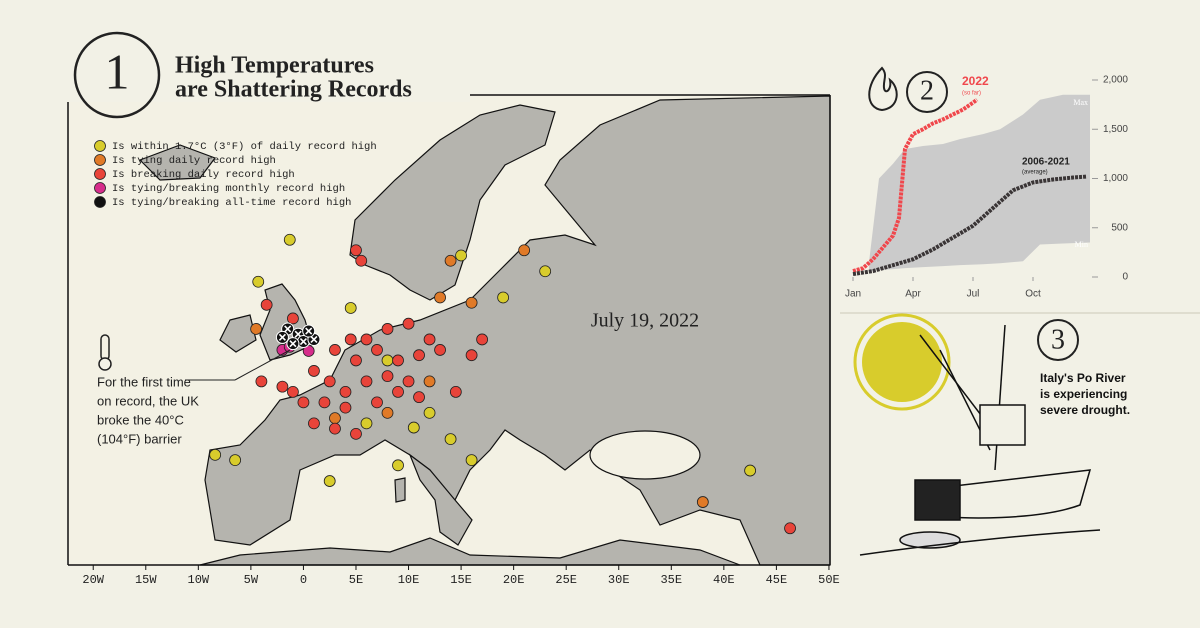 Image resolution: width=1200 pixels, height=628 pixels. I want to click on x-tick-label: Jul, so click(973, 294).